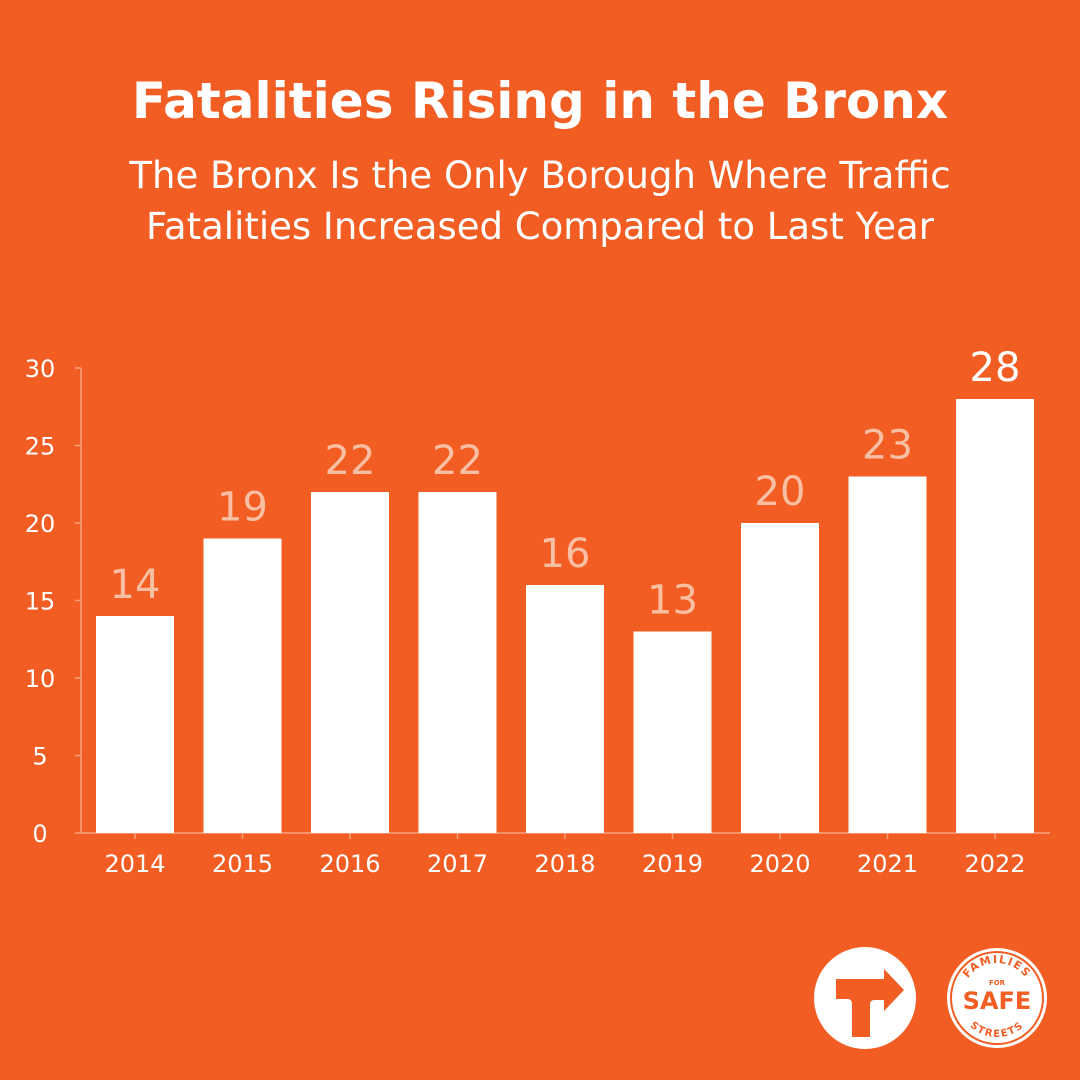  I want to click on y-tick-label: 0, so click(39, 834).